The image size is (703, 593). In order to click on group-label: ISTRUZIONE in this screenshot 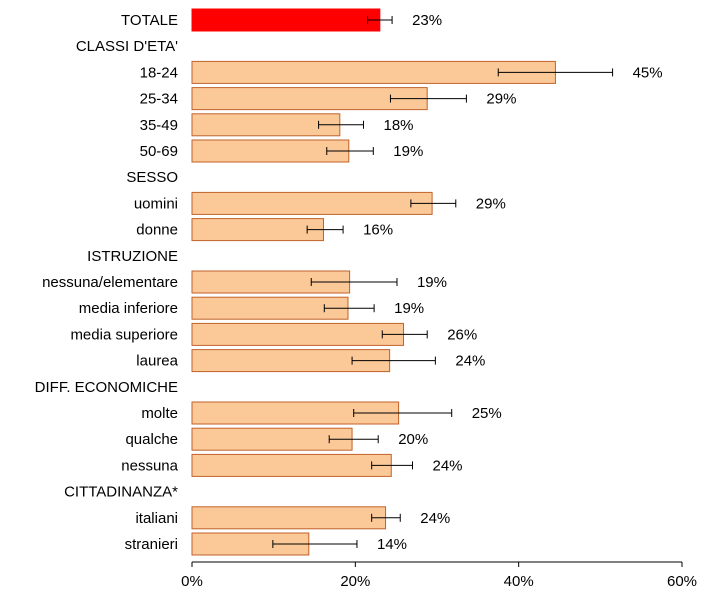, I will do `click(132, 256)`.